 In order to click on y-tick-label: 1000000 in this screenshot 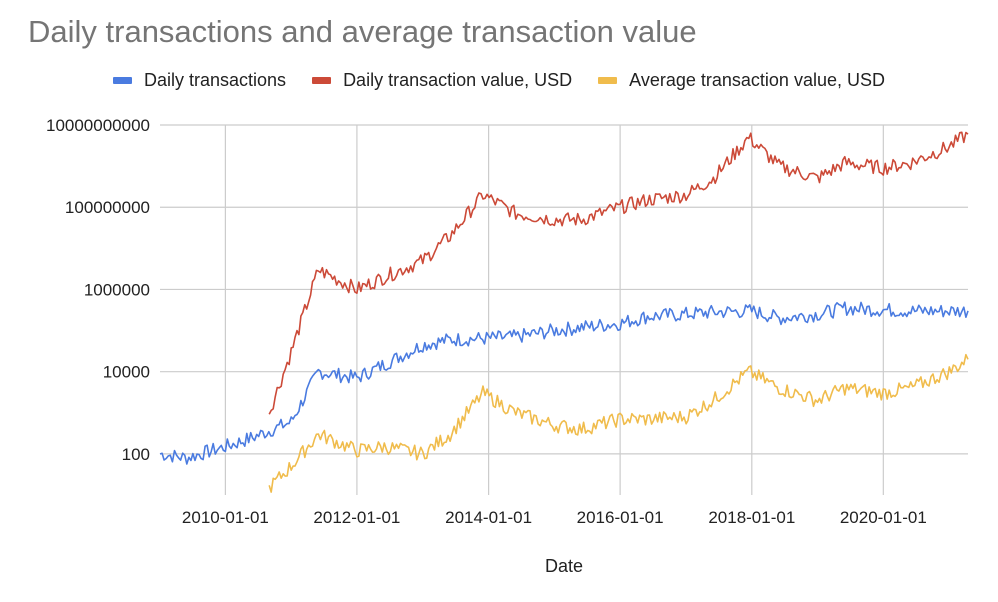, I will do `click(117, 289)`.